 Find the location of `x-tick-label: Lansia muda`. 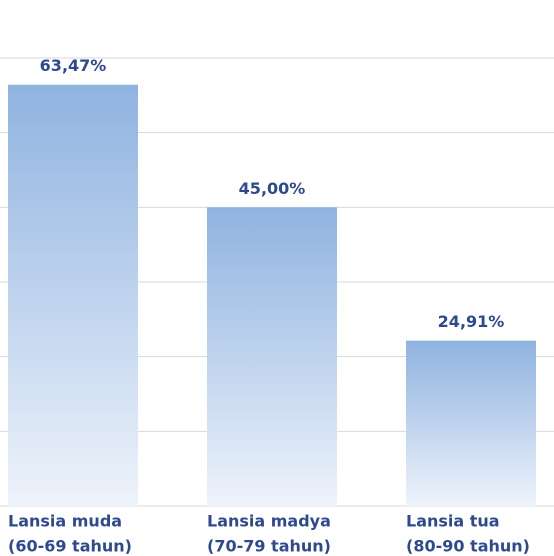

x-tick-label: Lansia muda is located at coordinates (65, 521).